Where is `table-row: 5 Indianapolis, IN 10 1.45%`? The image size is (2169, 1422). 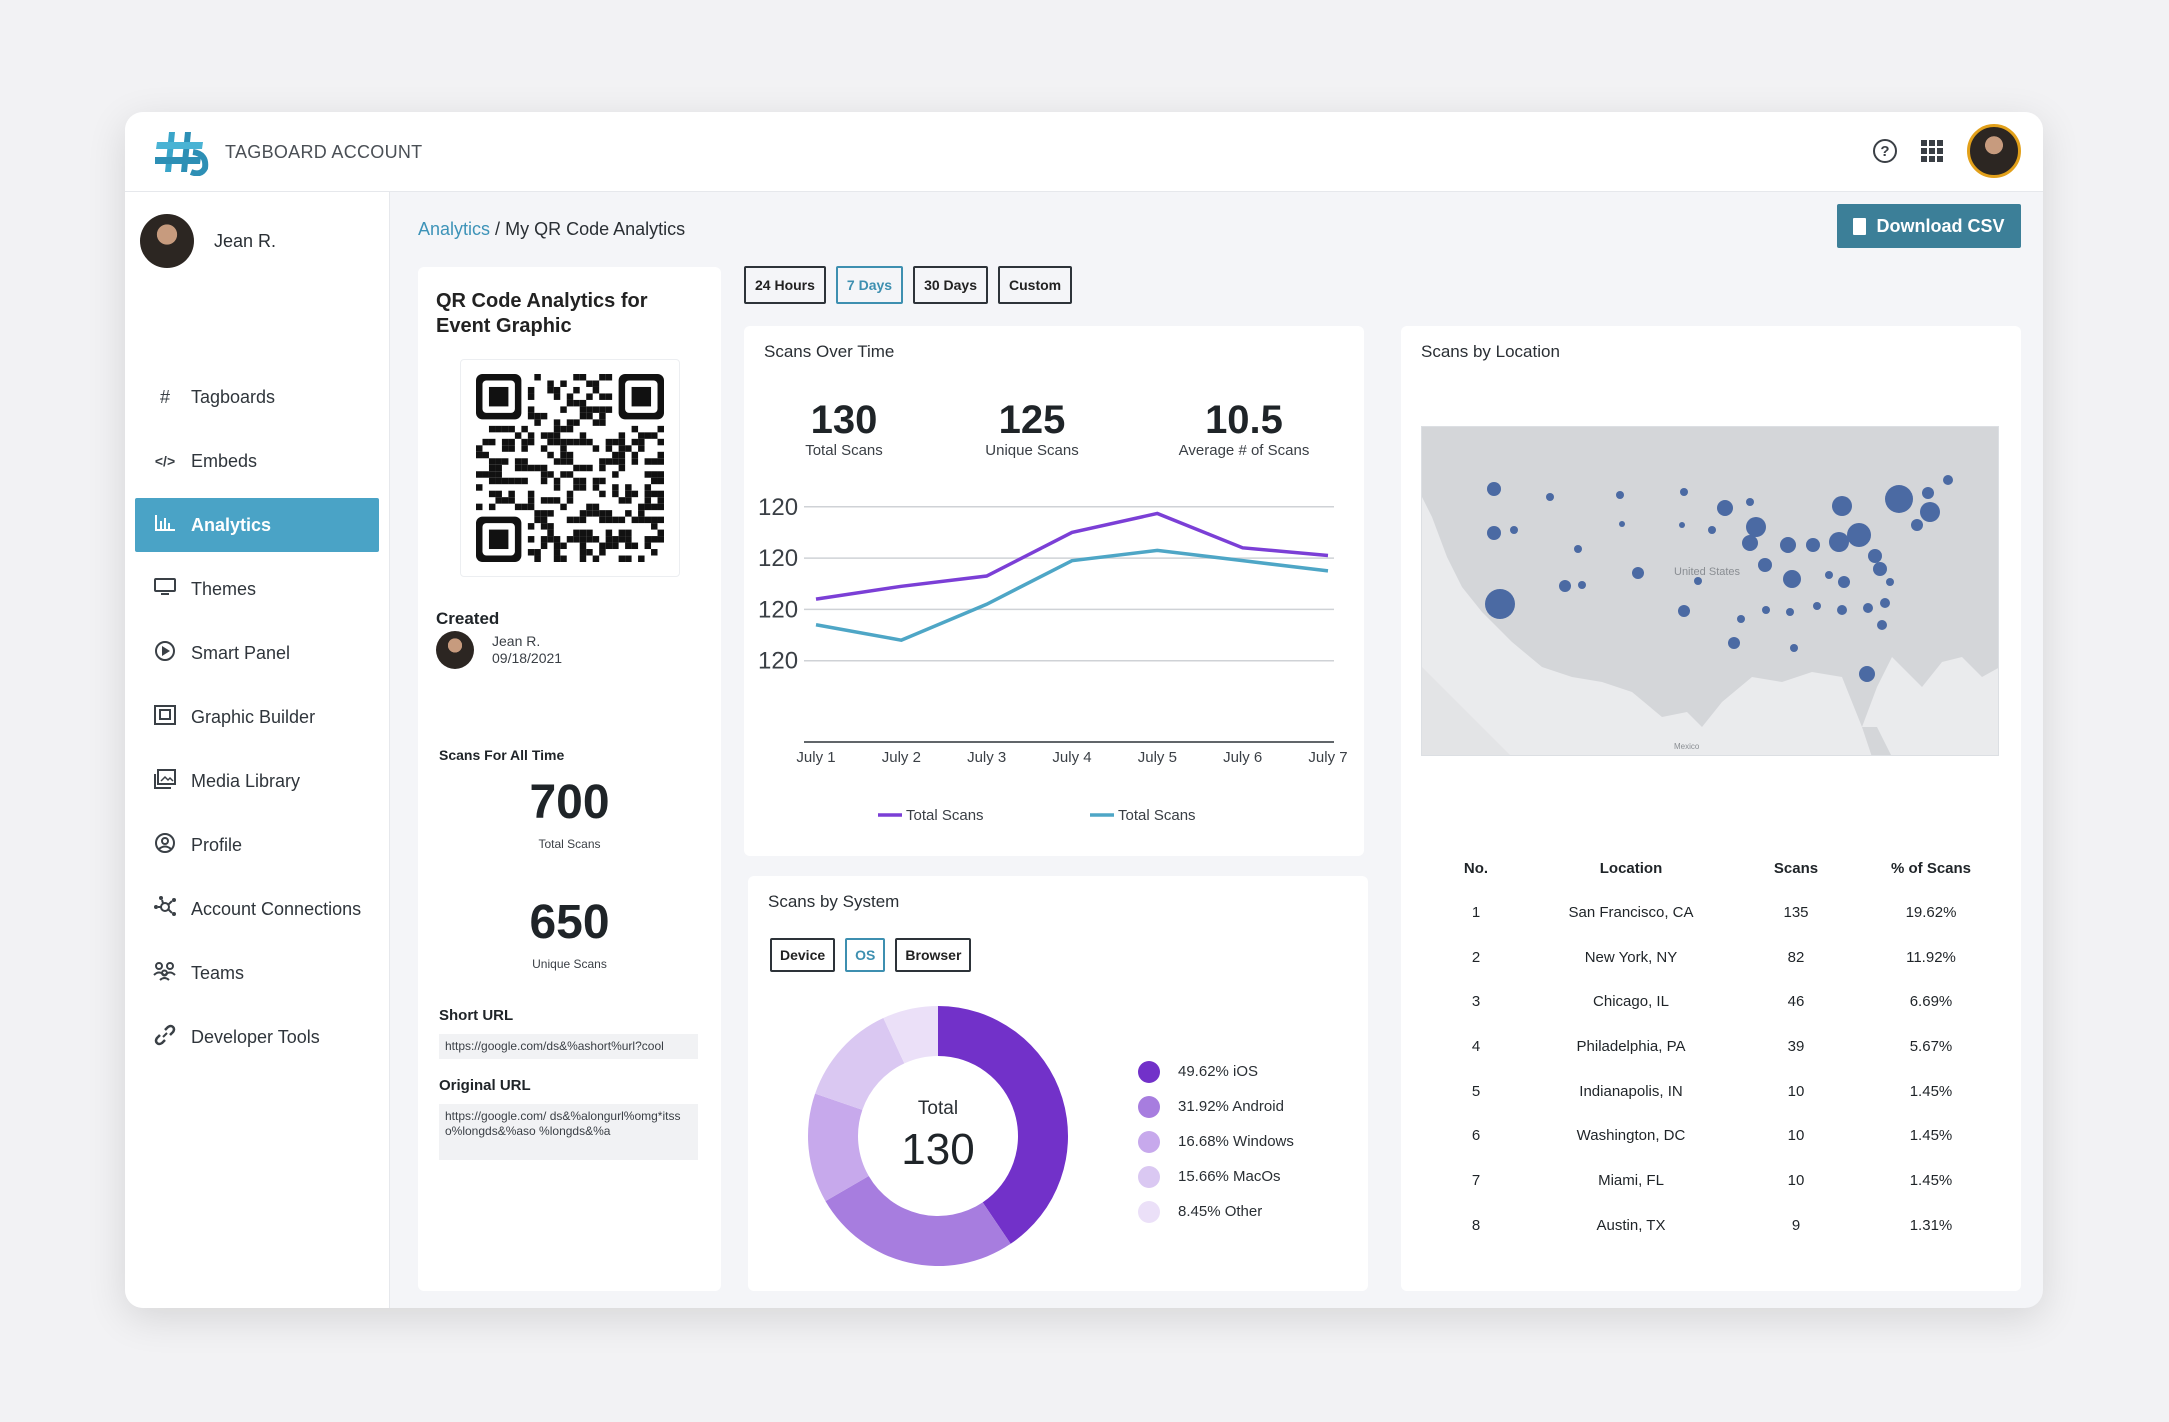 table-row: 5 Indianapolis, IN 10 1.45% is located at coordinates (1711, 1091).